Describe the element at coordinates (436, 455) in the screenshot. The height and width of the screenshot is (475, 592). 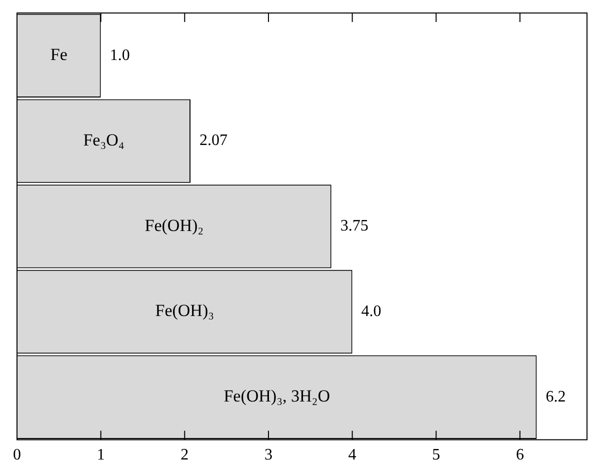
I see `x-tick-label: 5` at that location.